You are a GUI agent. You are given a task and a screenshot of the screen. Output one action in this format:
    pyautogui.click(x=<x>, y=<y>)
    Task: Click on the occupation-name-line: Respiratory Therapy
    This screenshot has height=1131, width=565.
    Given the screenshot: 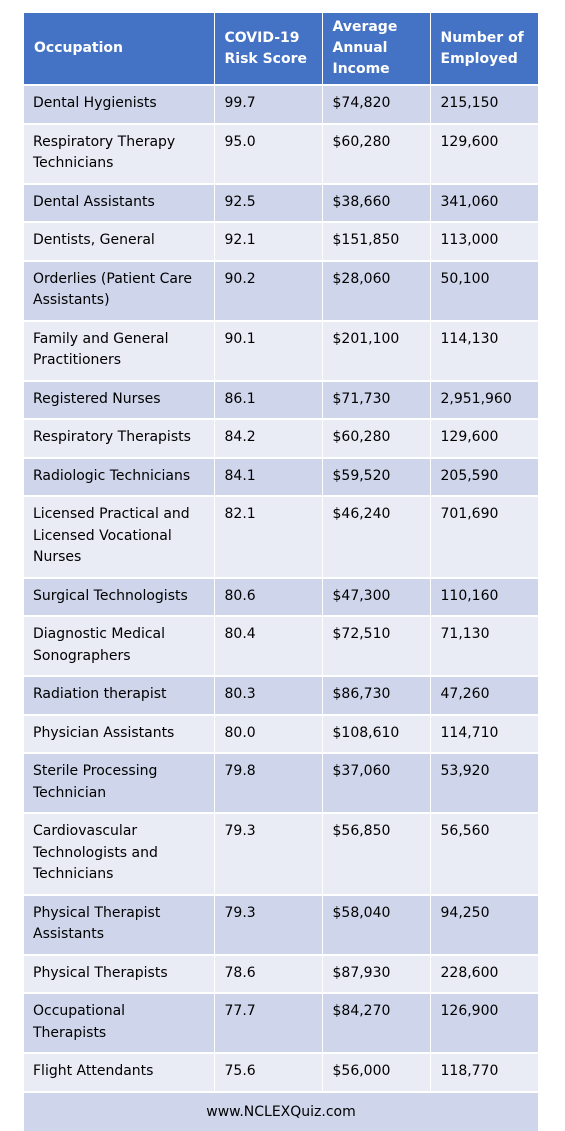 What is the action you would take?
    pyautogui.click(x=104, y=141)
    